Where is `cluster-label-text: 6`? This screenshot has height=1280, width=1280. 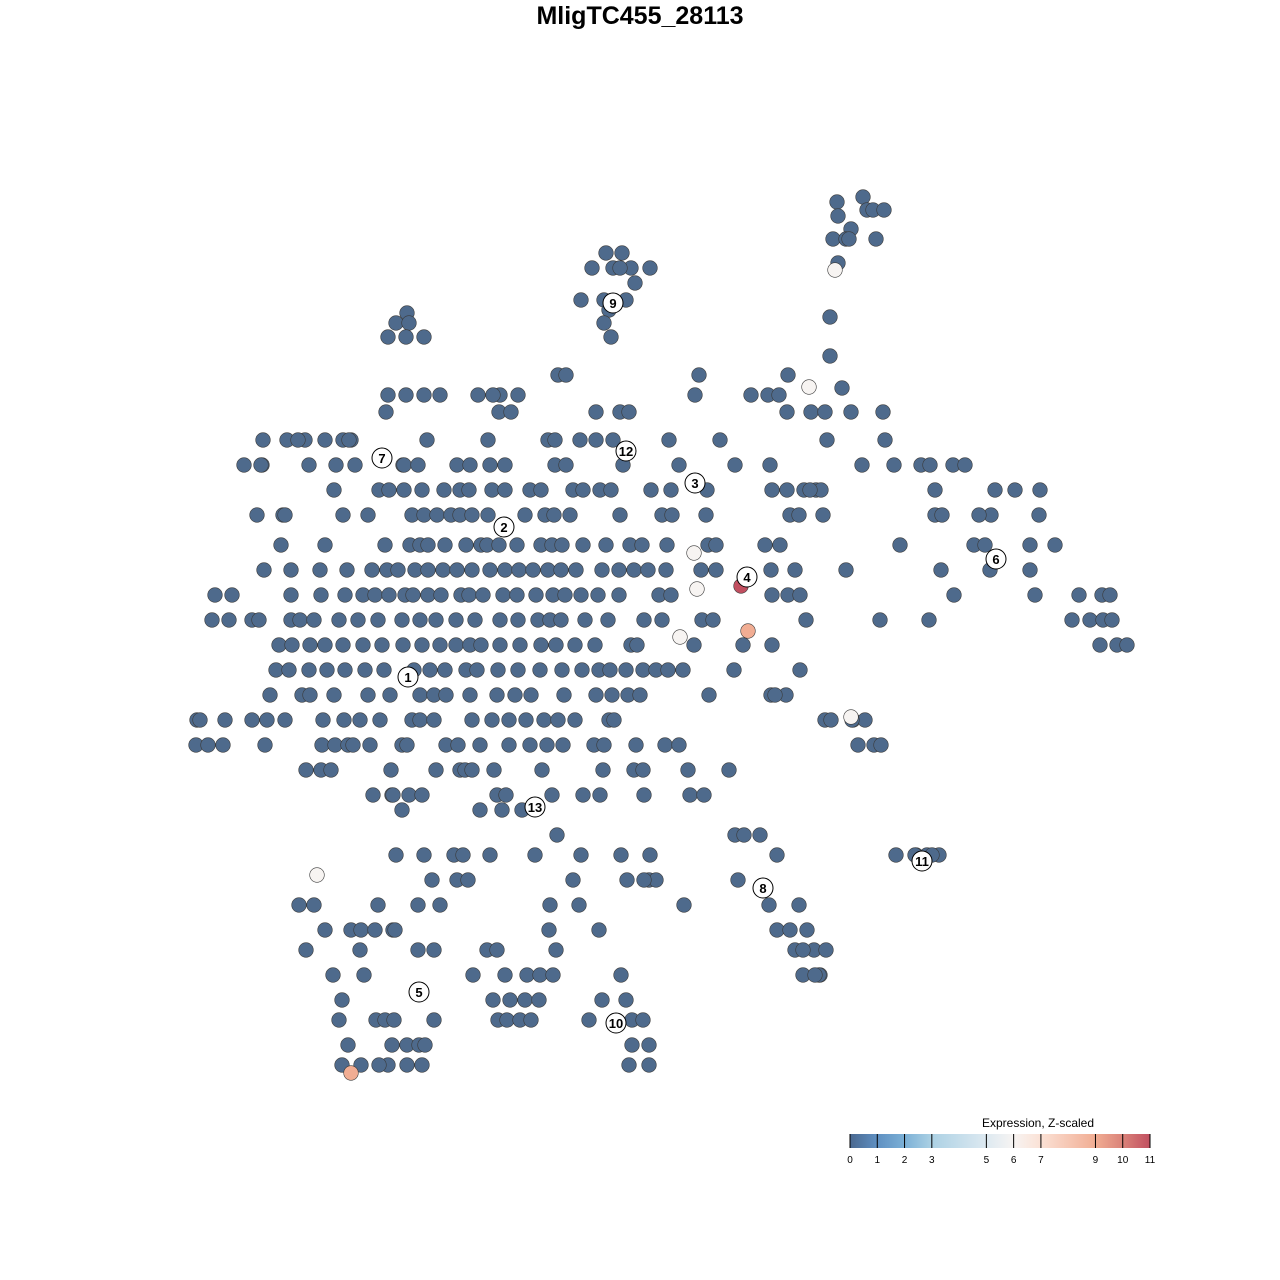
cluster-label-text: 6 is located at coordinates (995, 559).